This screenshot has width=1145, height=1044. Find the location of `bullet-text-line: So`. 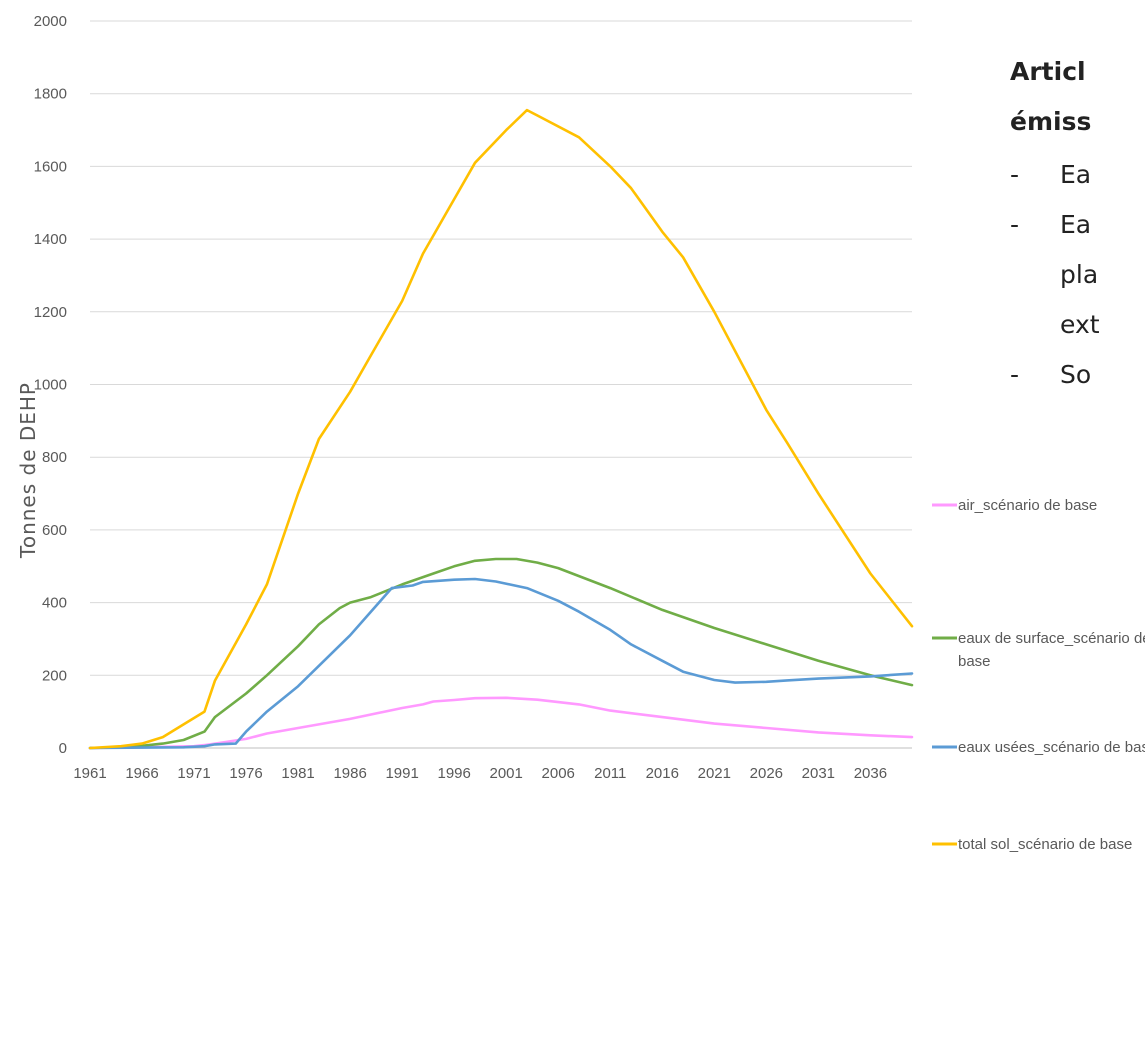

bullet-text-line: So is located at coordinates (1075, 374).